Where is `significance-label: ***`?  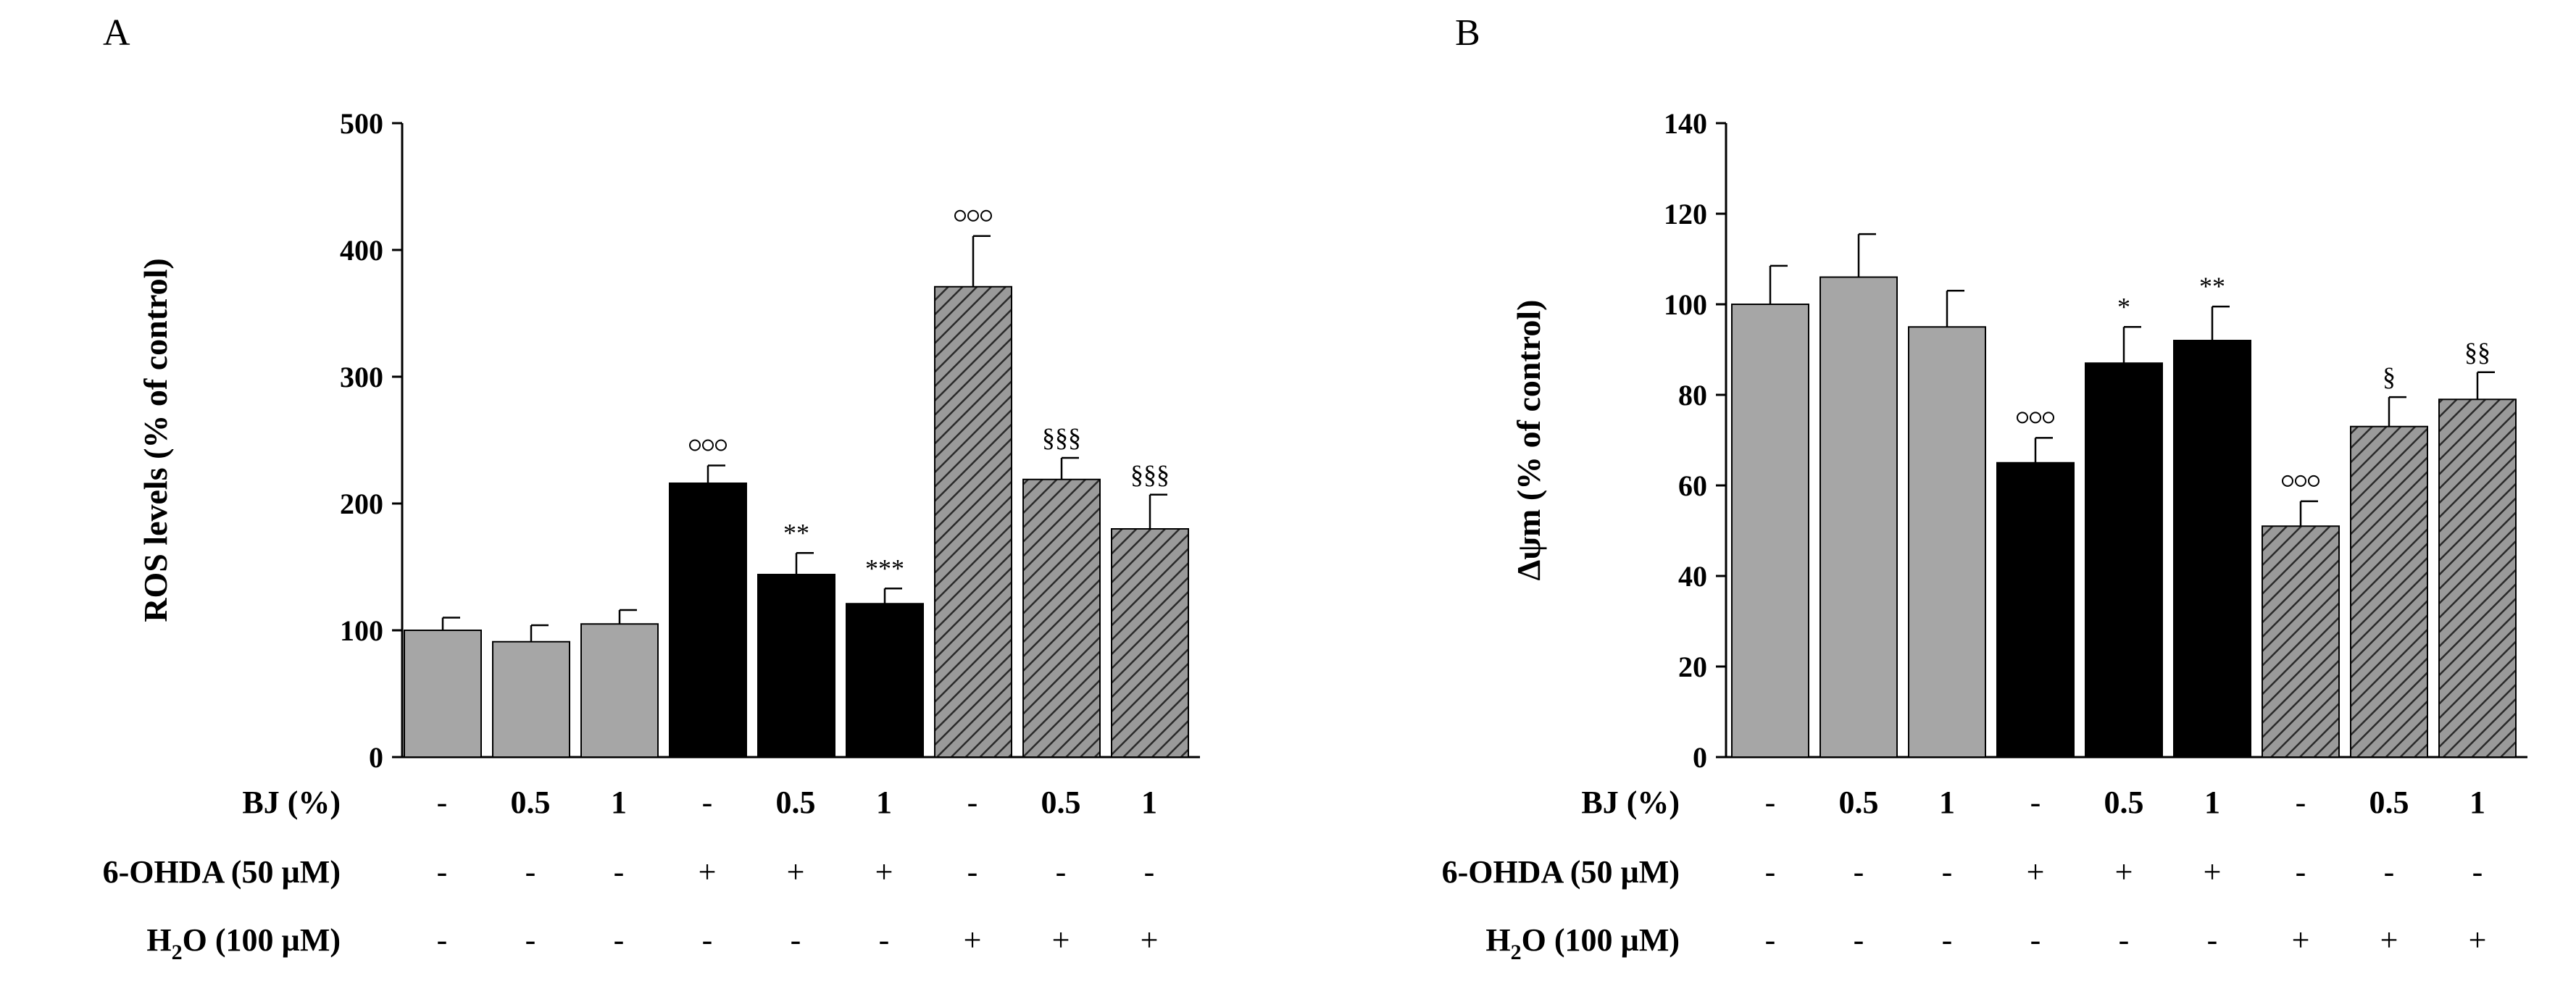 significance-label: *** is located at coordinates (884, 568).